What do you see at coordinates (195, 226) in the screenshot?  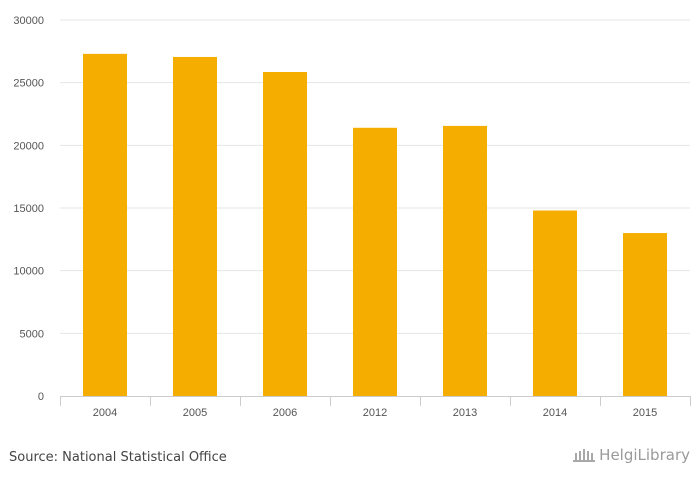 I see `bar-2005` at bounding box center [195, 226].